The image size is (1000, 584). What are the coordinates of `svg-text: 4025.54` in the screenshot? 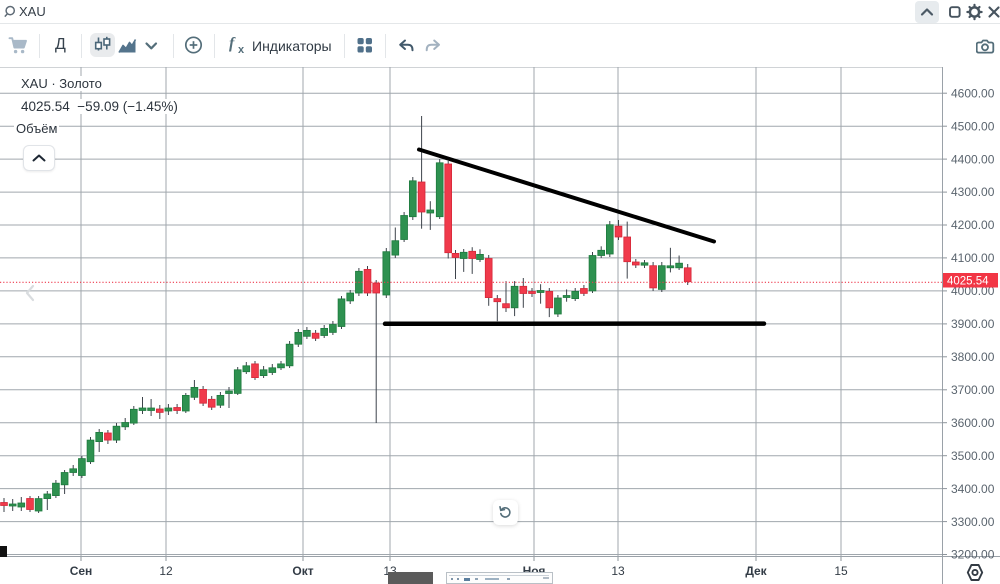 It's located at (968, 281).